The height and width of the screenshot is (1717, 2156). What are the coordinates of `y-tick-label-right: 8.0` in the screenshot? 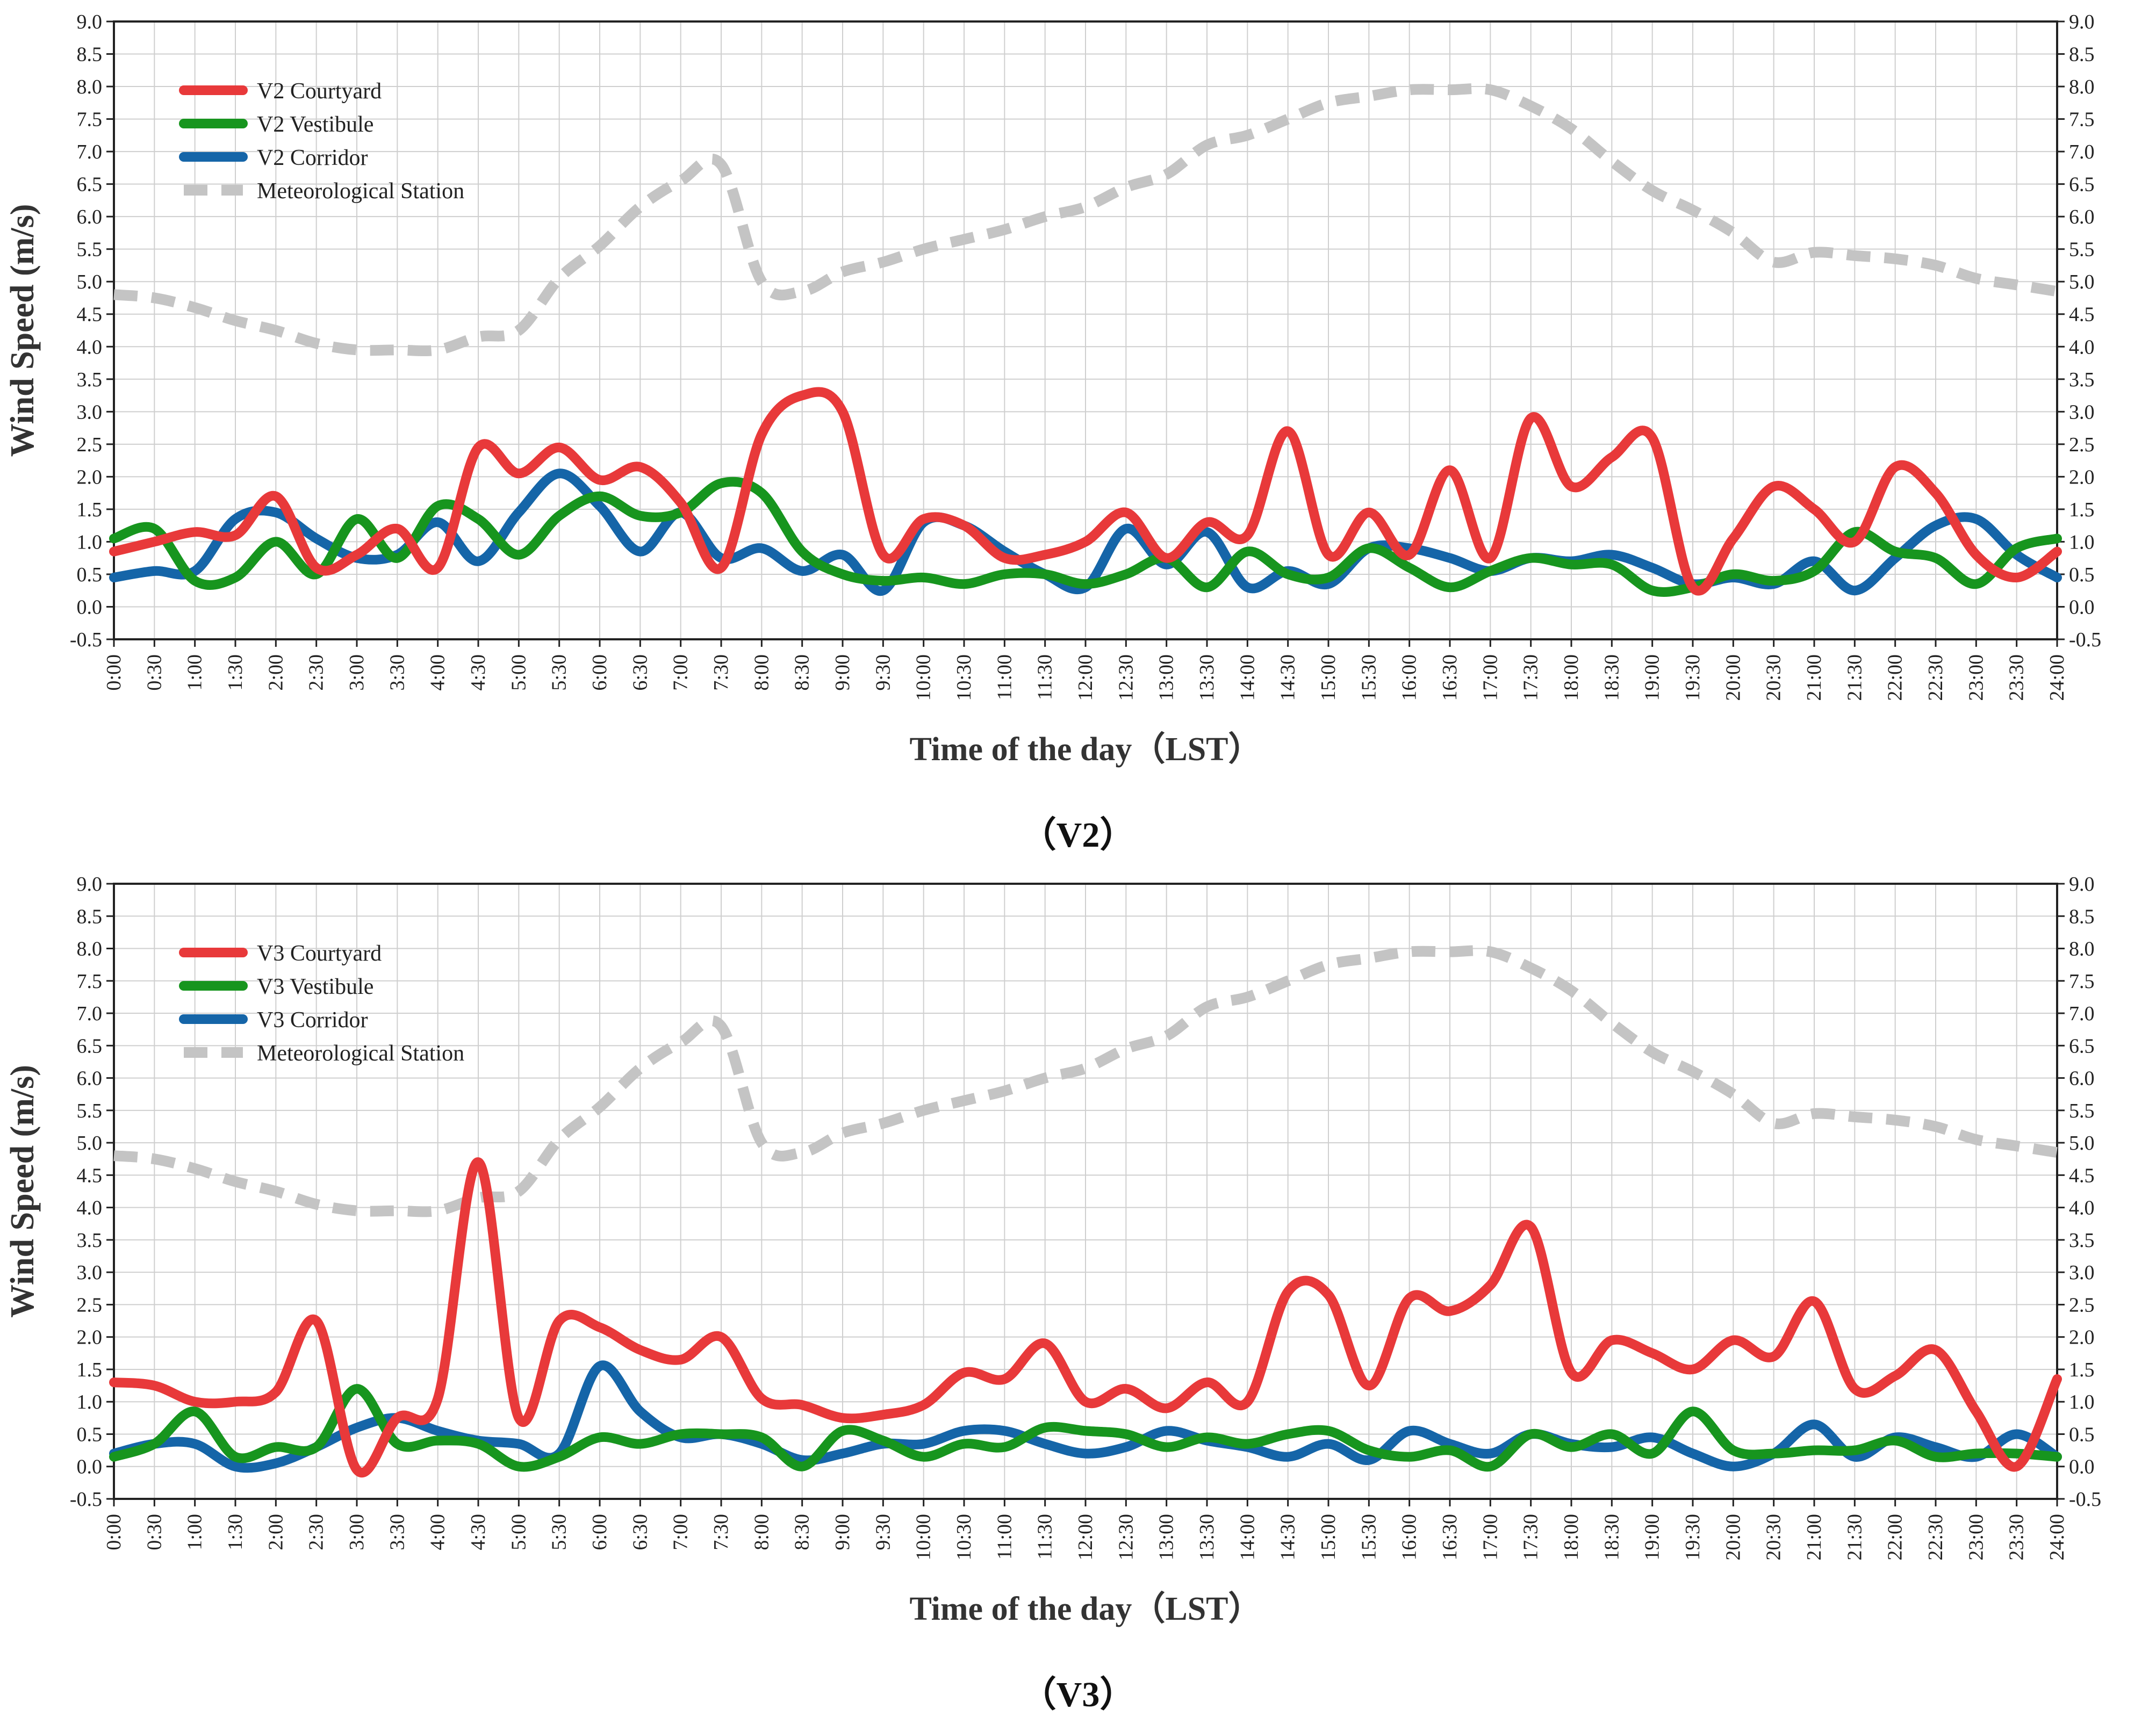 It's located at (2082, 87).